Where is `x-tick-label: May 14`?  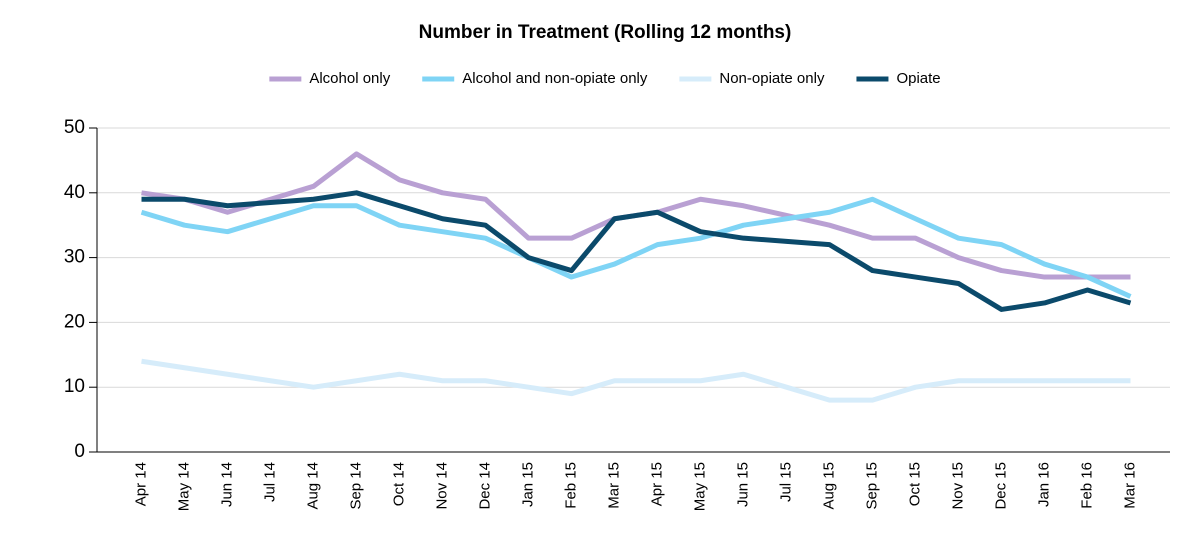
x-tick-label: May 14 is located at coordinates (183, 486).